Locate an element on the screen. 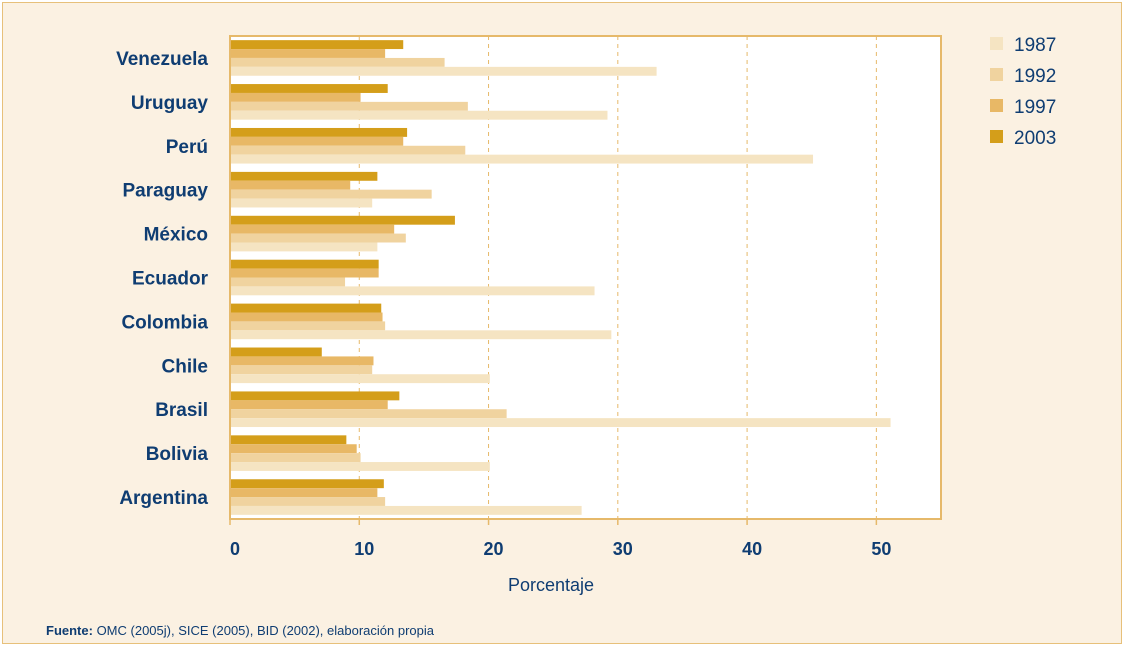  bar-argentina-1992 is located at coordinates (308, 501).